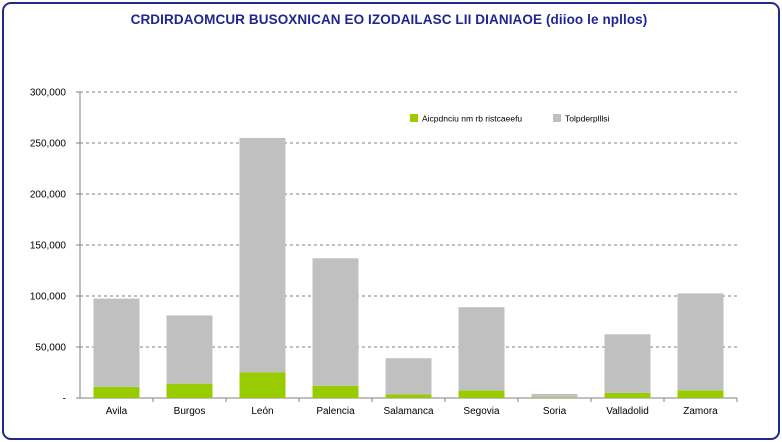 This screenshot has height=442, width=782. What do you see at coordinates (50, 348) in the screenshot?
I see `y-tick-label: 50,000` at bounding box center [50, 348].